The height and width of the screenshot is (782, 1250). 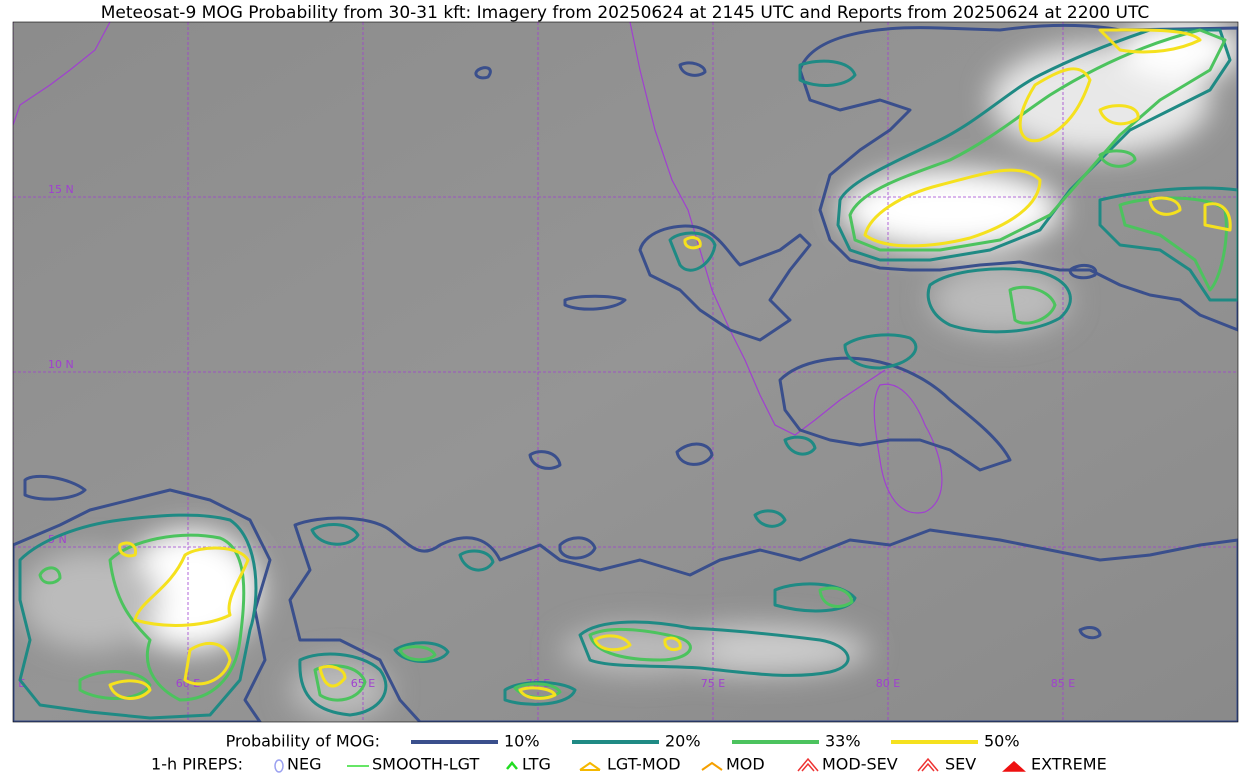 What do you see at coordinates (522, 741) in the screenshot?
I see `legend-label: 10%` at bounding box center [522, 741].